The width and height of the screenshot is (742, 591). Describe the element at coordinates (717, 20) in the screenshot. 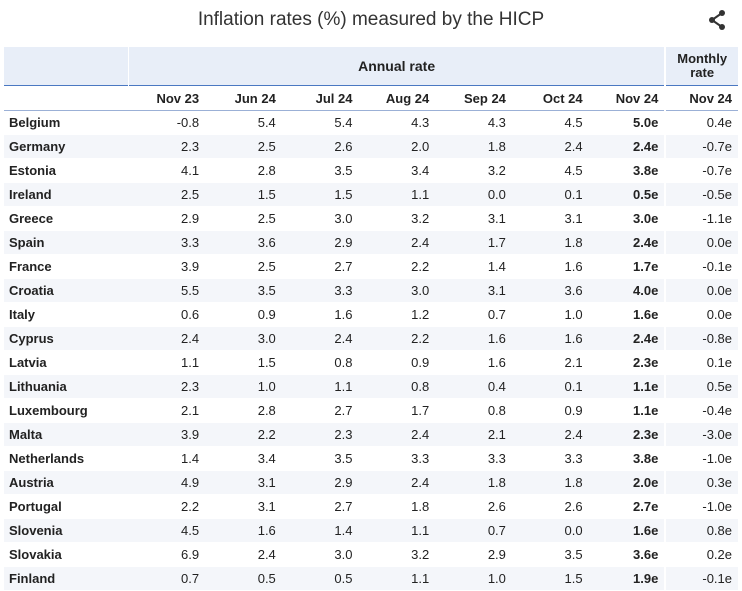

I see `share-icon` at that location.